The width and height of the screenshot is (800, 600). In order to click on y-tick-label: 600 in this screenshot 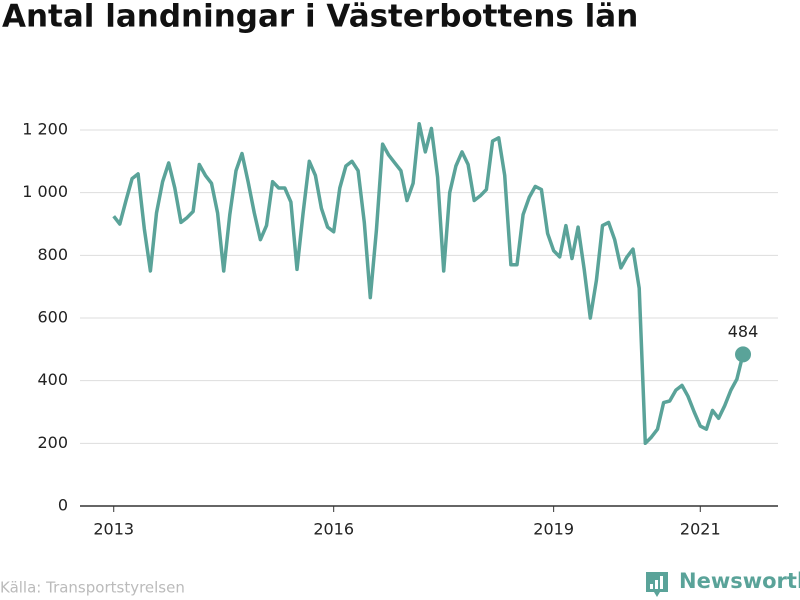, I will do `click(52, 317)`.